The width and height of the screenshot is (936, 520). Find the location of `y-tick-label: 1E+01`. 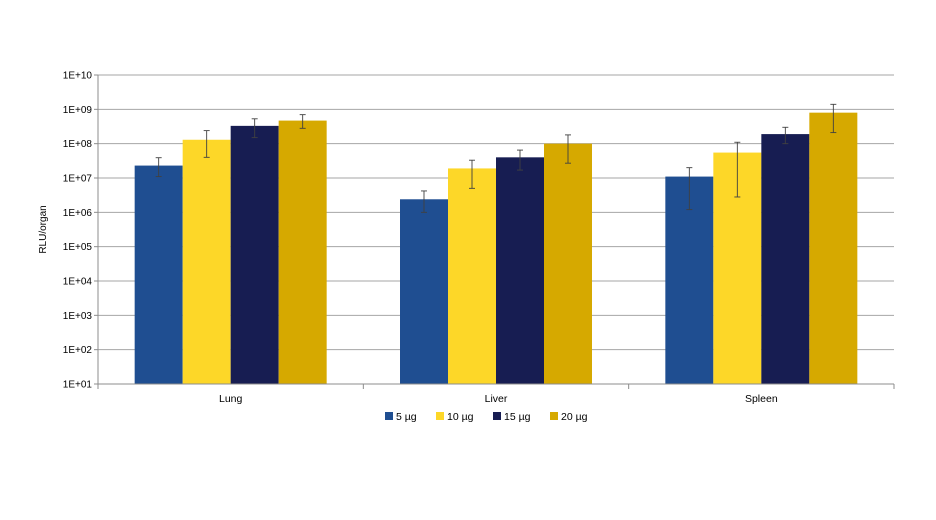

y-tick-label: 1E+01 is located at coordinates (78, 385).